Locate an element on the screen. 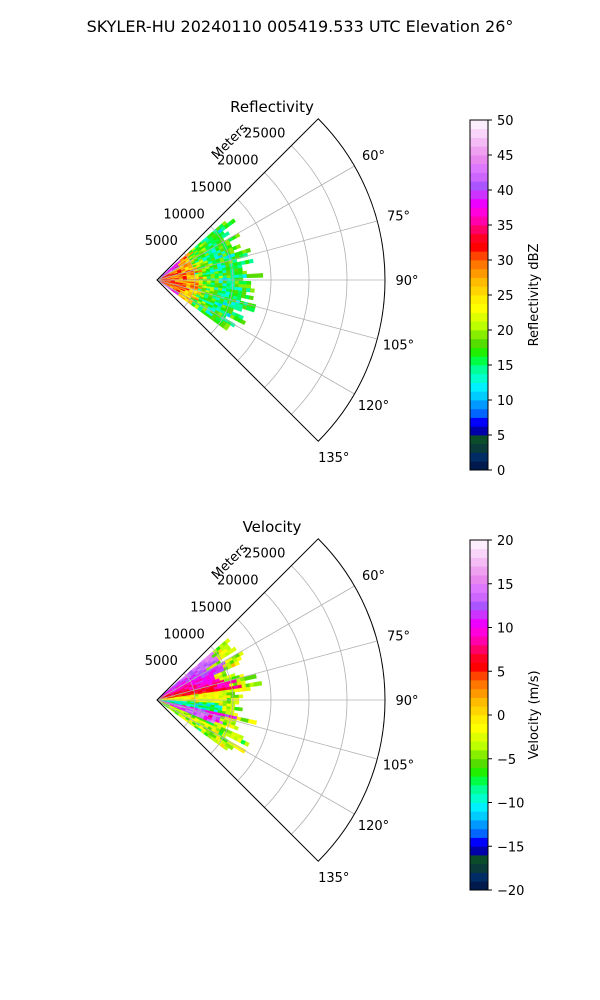 The image size is (600, 1000). colorbar-tick-label: 0 is located at coordinates (501, 471).